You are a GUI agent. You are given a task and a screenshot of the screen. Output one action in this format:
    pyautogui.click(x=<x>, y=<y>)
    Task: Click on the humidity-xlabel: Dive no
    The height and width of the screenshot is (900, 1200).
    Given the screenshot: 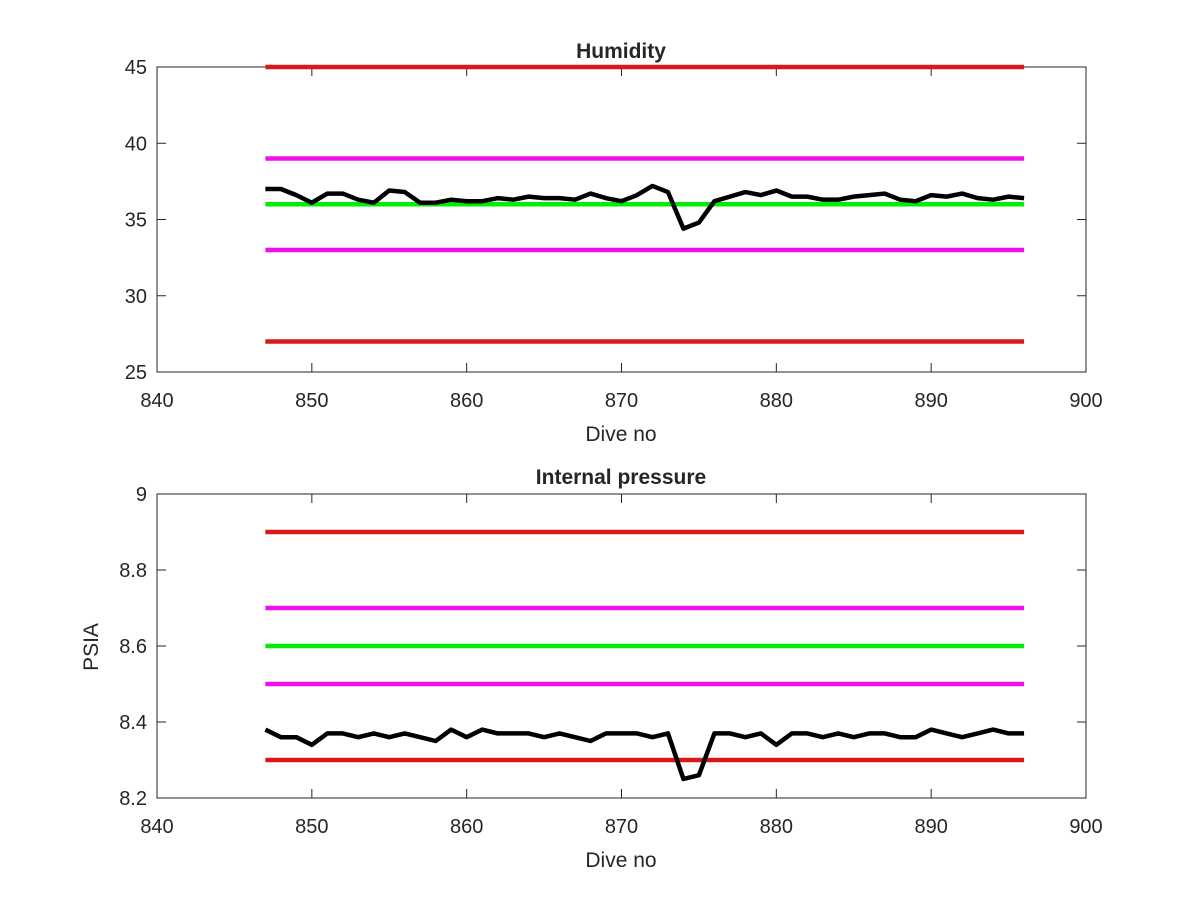 What is the action you would take?
    pyautogui.click(x=620, y=434)
    